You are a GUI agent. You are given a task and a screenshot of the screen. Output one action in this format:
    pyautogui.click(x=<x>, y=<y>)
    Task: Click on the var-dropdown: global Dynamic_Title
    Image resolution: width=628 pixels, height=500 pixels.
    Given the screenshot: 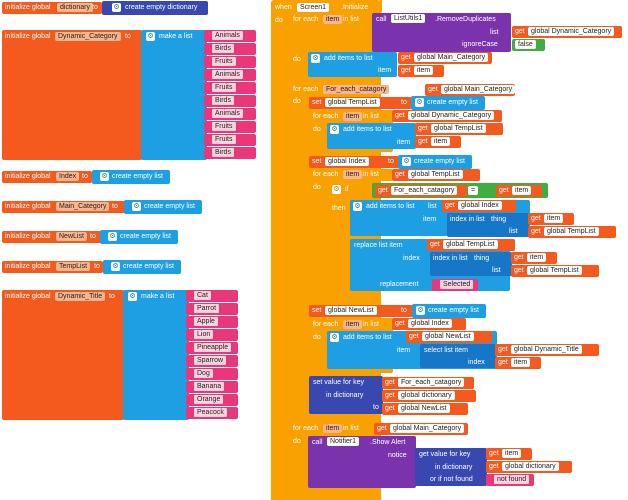 What is the action you would take?
    pyautogui.click(x=546, y=349)
    